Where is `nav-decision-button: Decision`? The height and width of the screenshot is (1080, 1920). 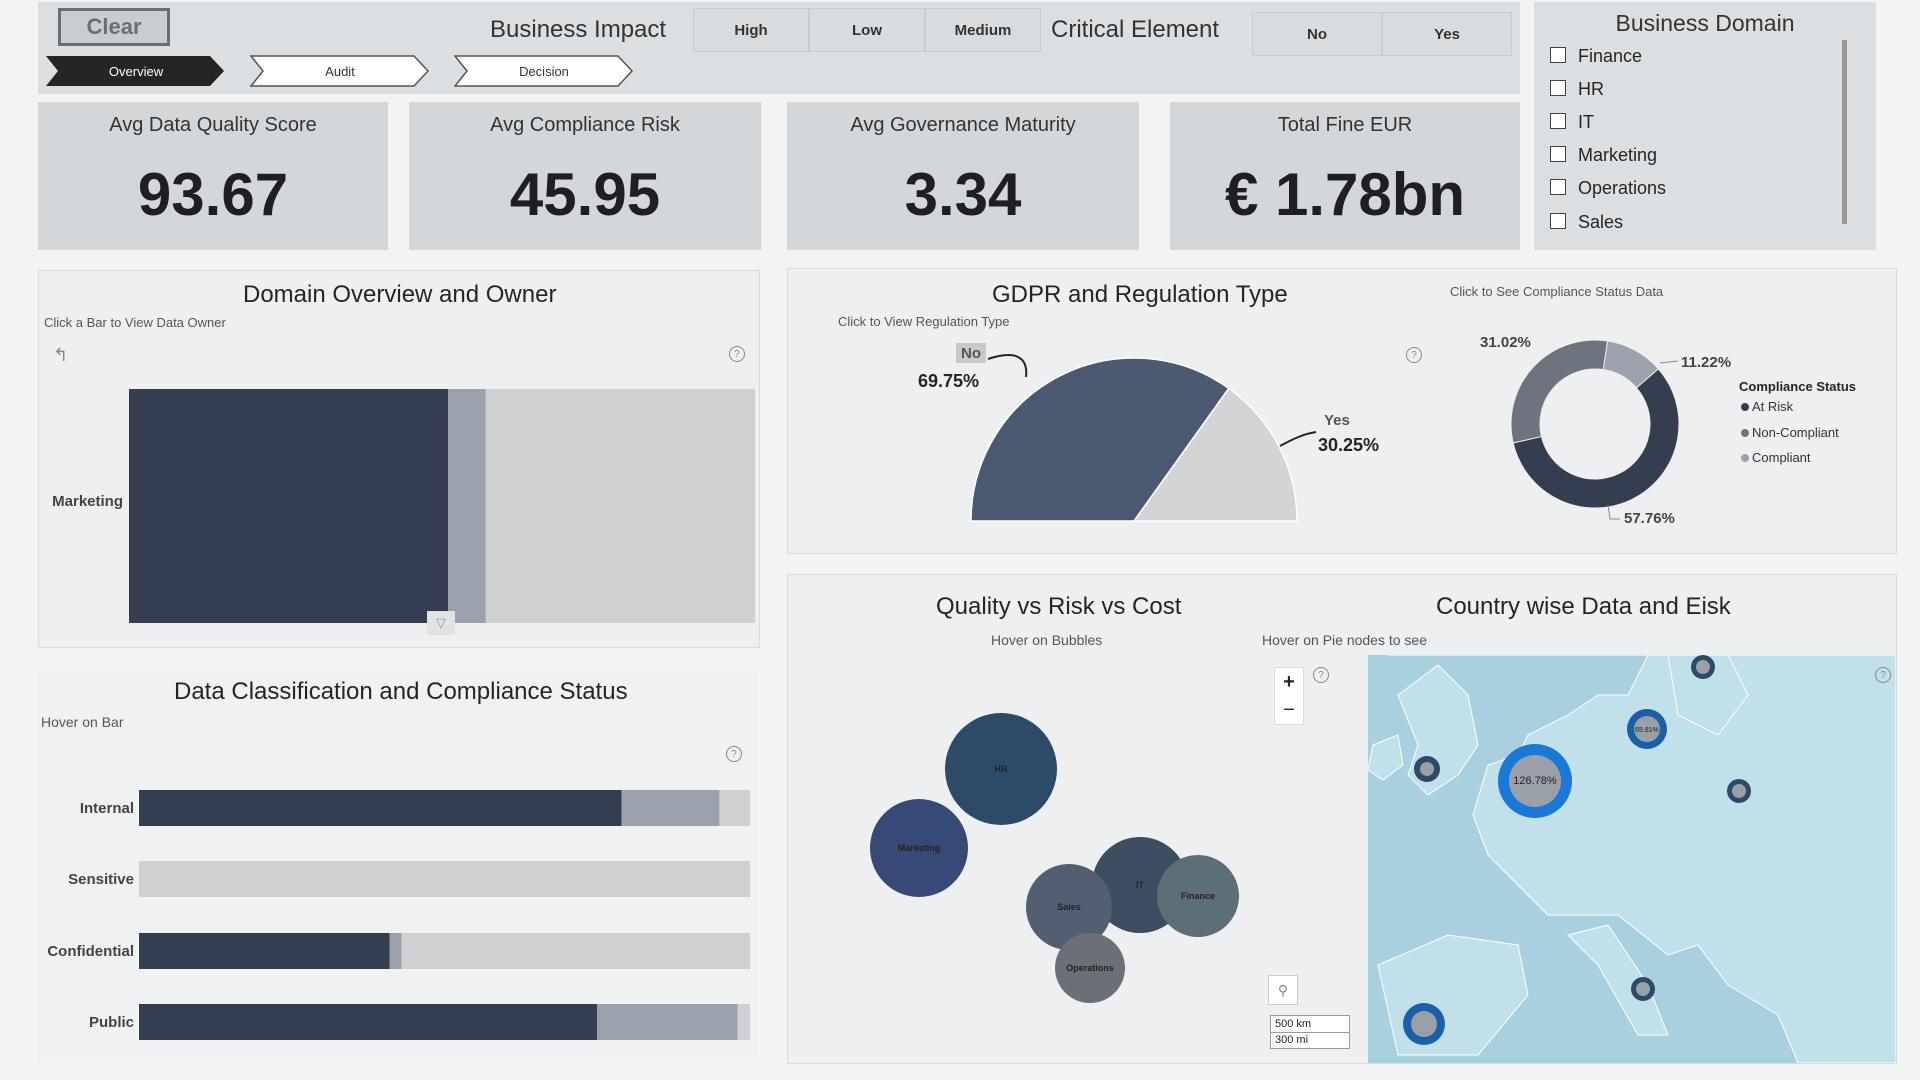
nav-decision-button: Decision is located at coordinates (544, 71).